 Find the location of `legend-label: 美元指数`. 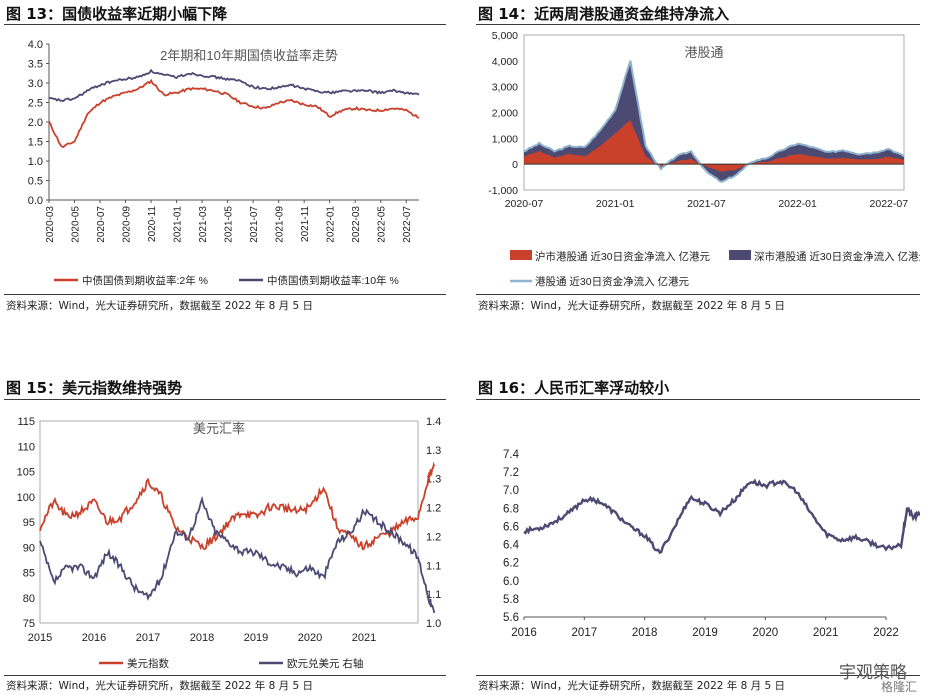

legend-label: 美元指数 is located at coordinates (148, 663).